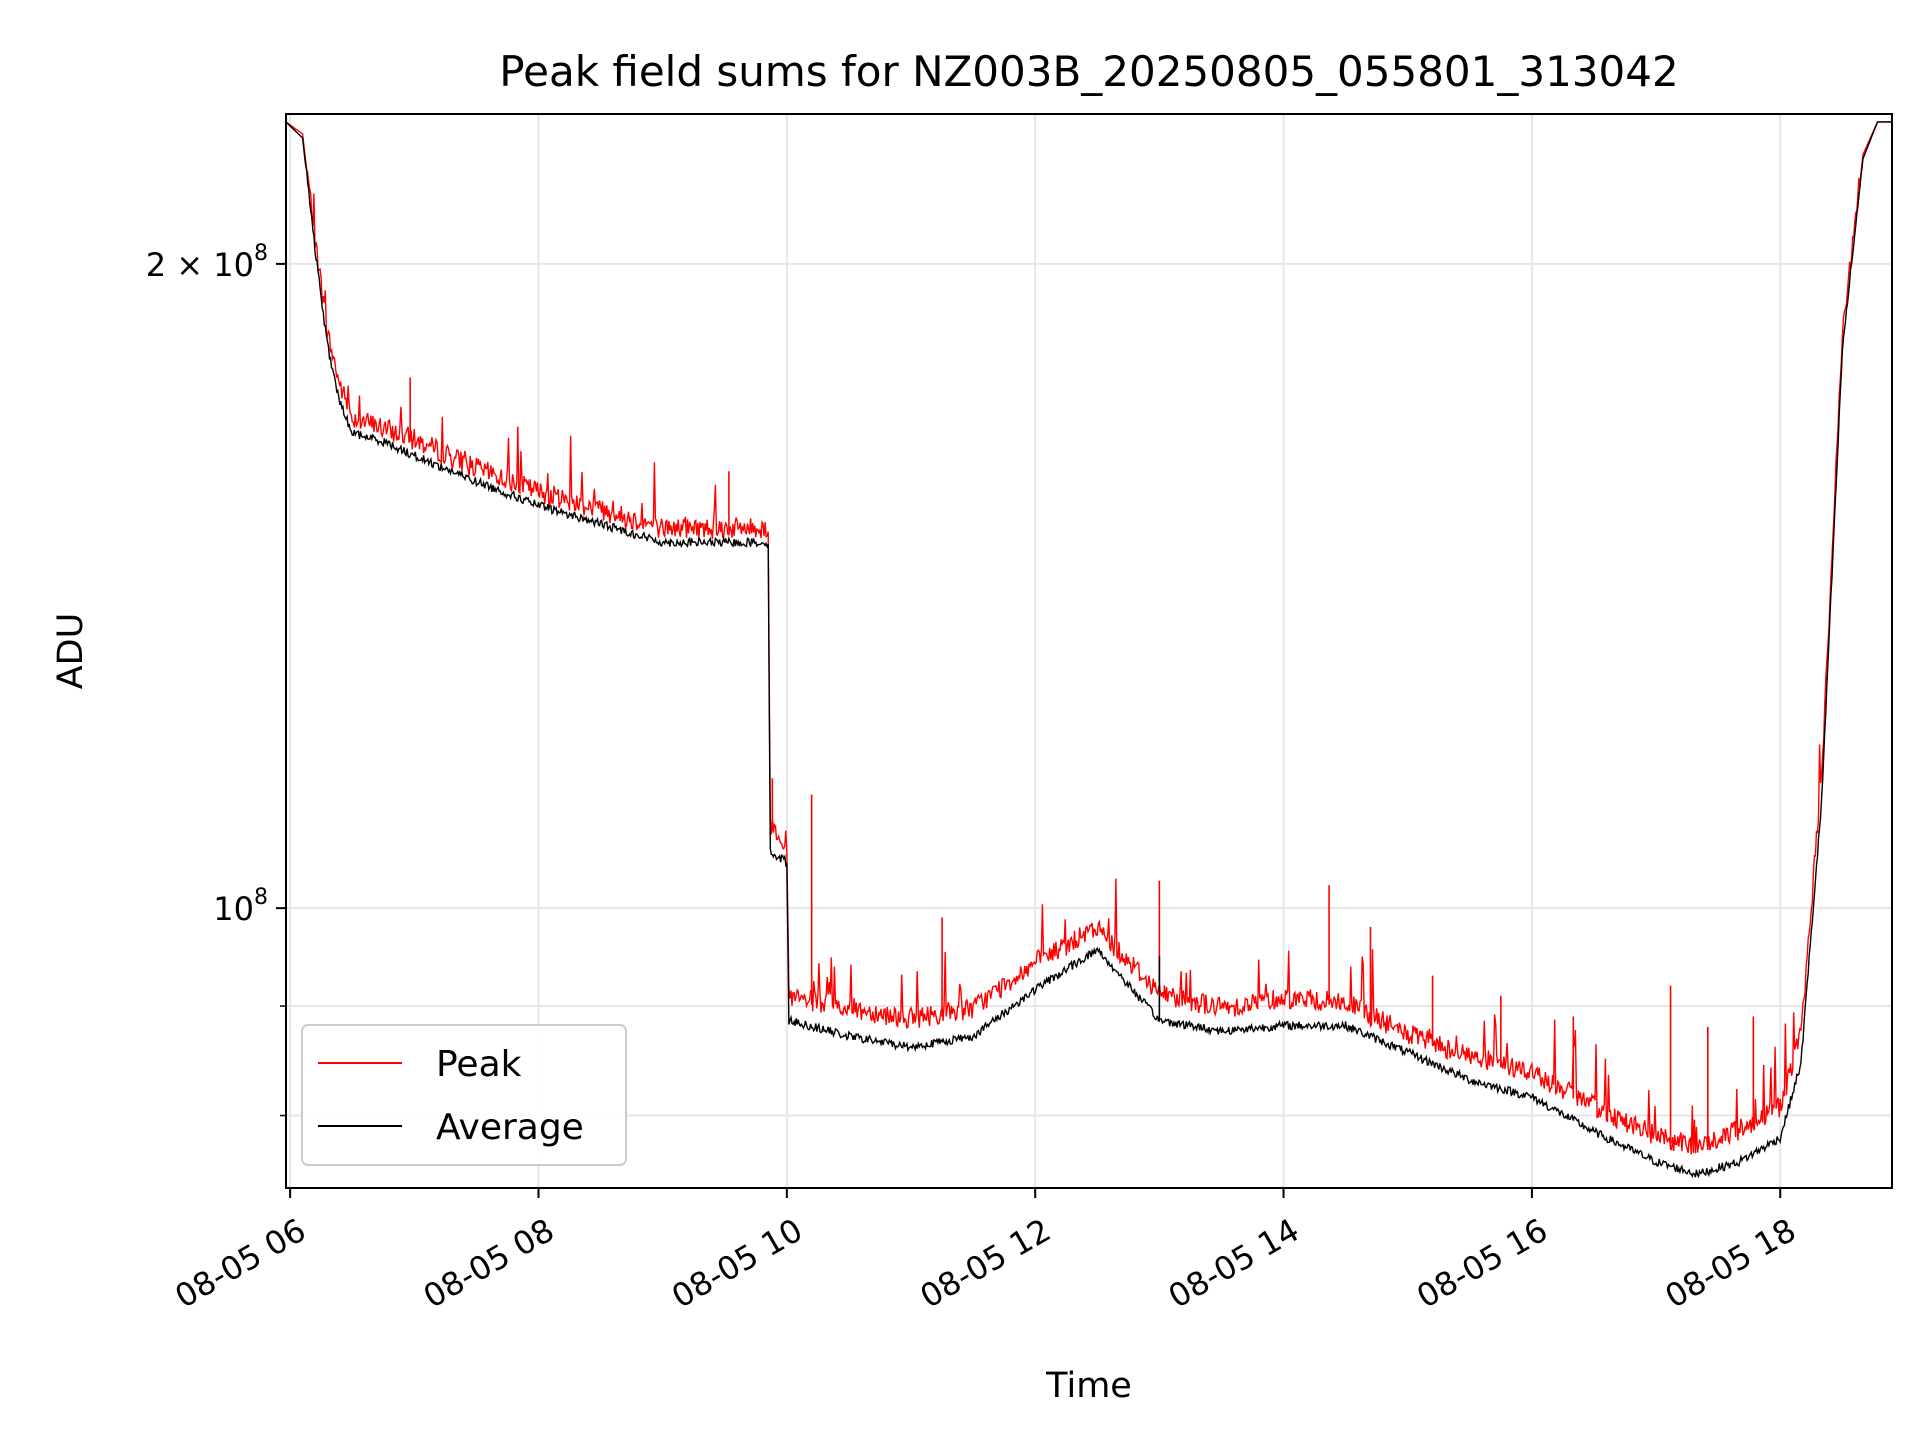 Image resolution: width=1920 pixels, height=1440 pixels. What do you see at coordinates (207, 262) in the screenshot?
I see `y-tick-label: 2 × 108` at bounding box center [207, 262].